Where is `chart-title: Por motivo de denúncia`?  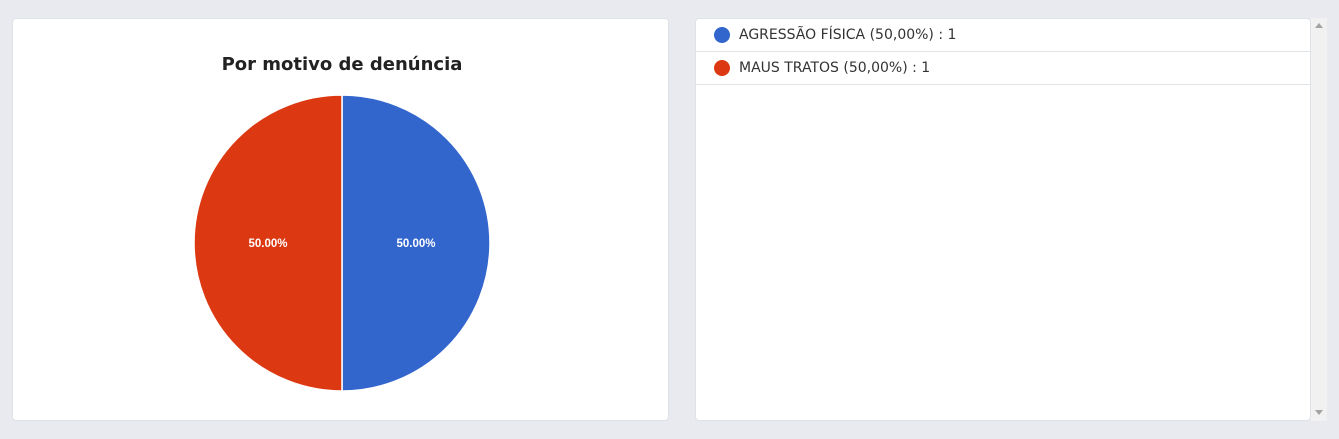 chart-title: Por motivo de denúncia is located at coordinates (342, 64).